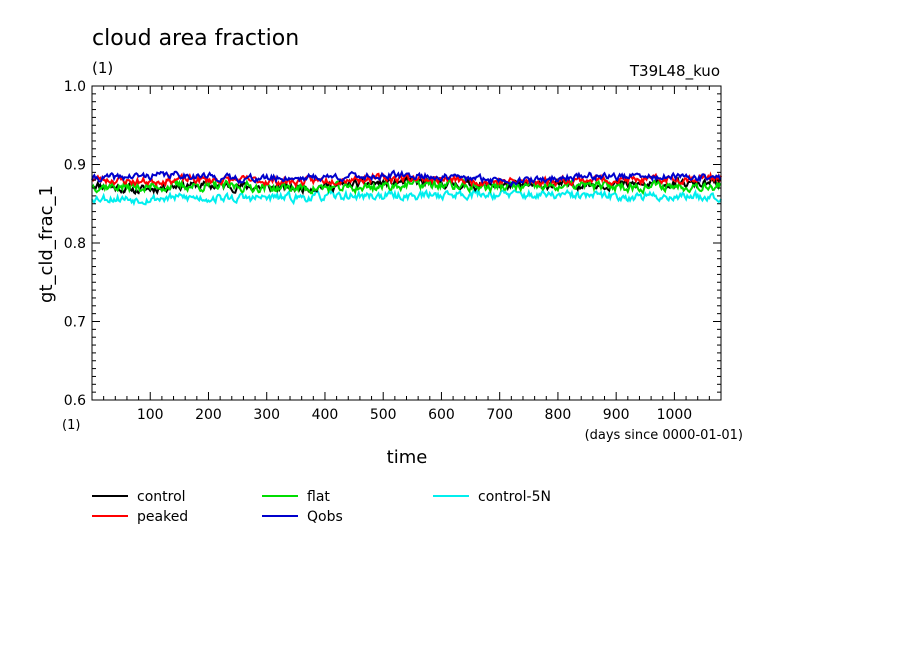 This screenshot has height=654, width=904. I want to click on x-tick-label: 100, so click(150, 415).